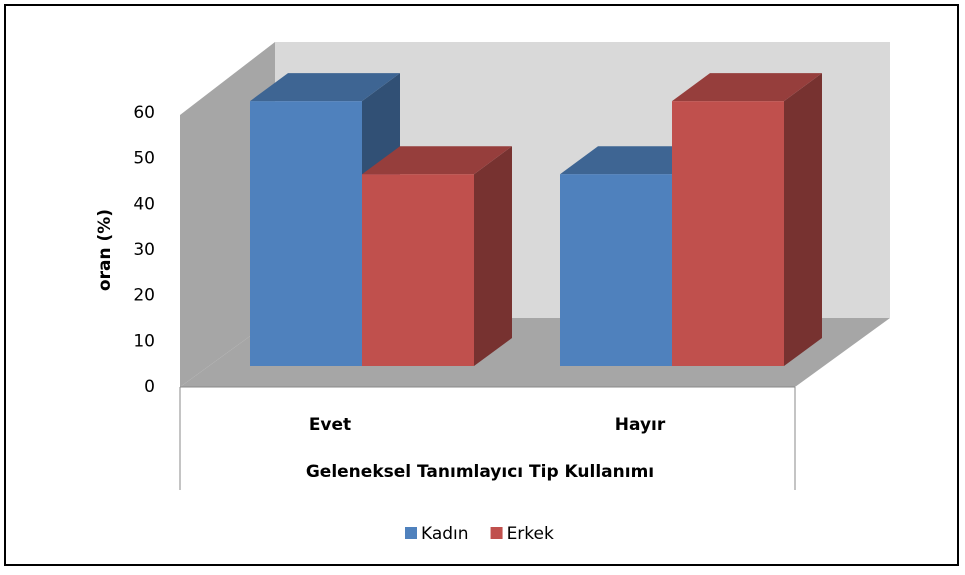 This screenshot has height=575, width=965. I want to click on x-axis-title: Geleneksel Tanımlayıcı Tip Kullanımı, so click(480, 472).